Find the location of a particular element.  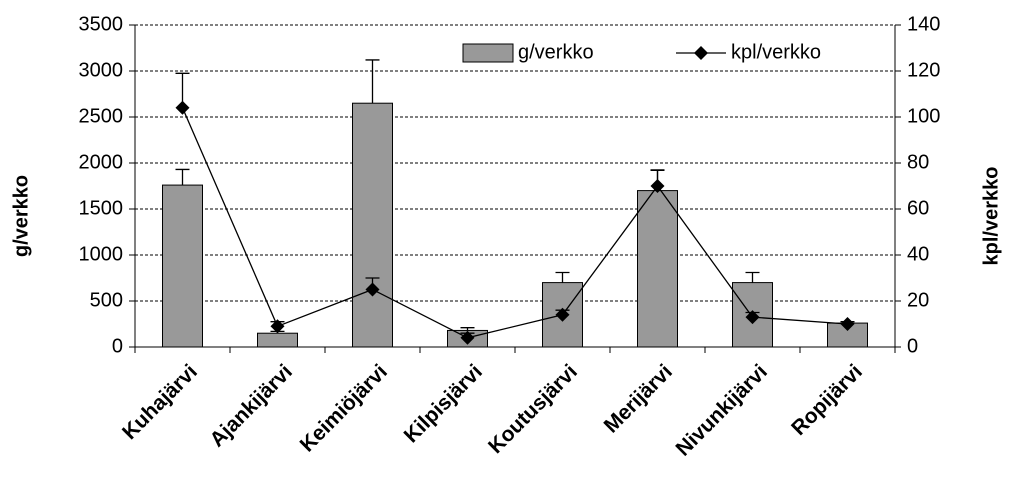

y2-tick-label: 120 is located at coordinates (923, 70).